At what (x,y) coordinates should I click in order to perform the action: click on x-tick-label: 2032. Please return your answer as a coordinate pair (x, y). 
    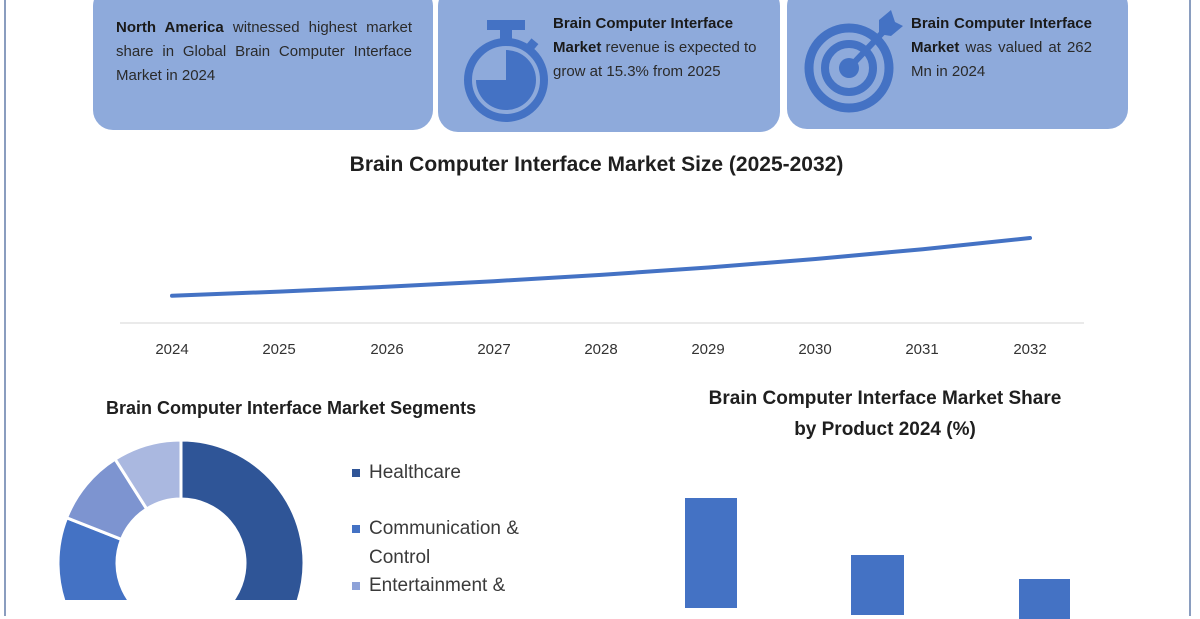
    Looking at the image, I should click on (1030, 349).